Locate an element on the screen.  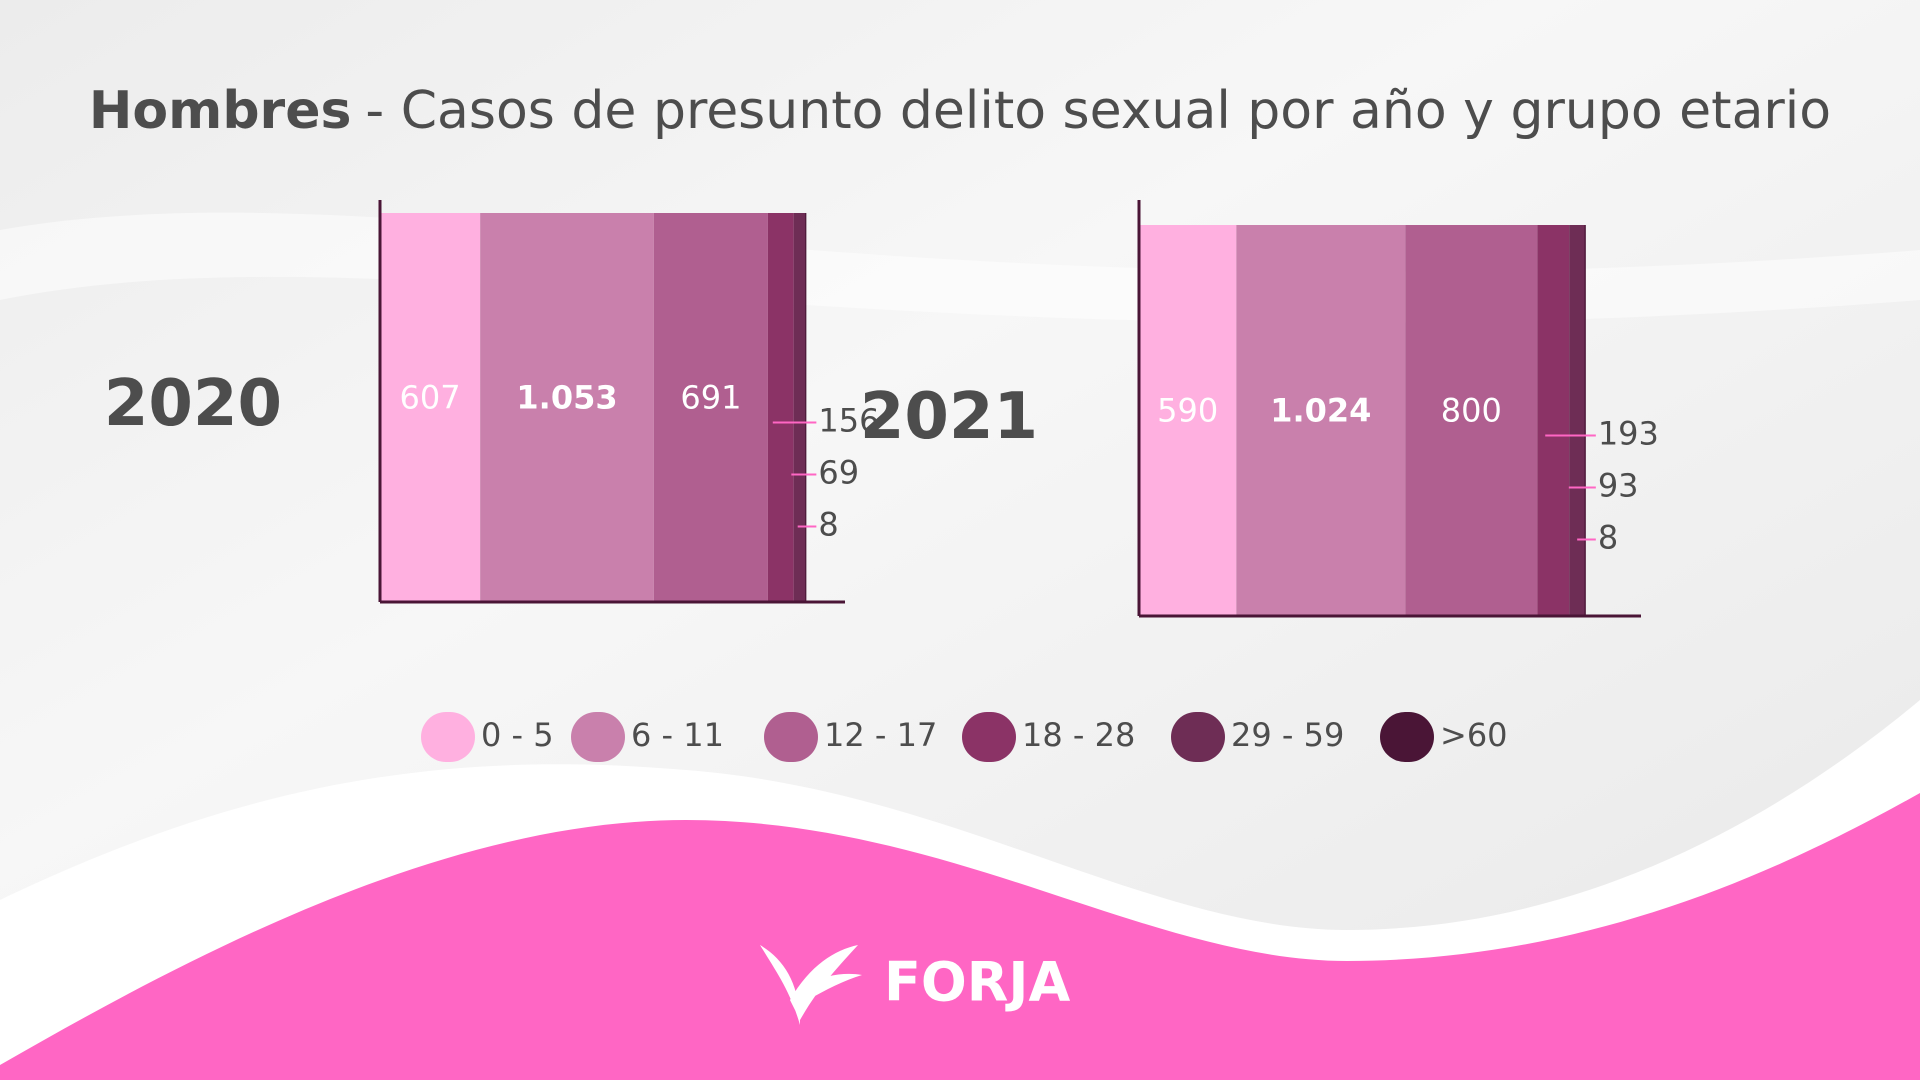
legend-label: 18 - 28 is located at coordinates (1078, 735).